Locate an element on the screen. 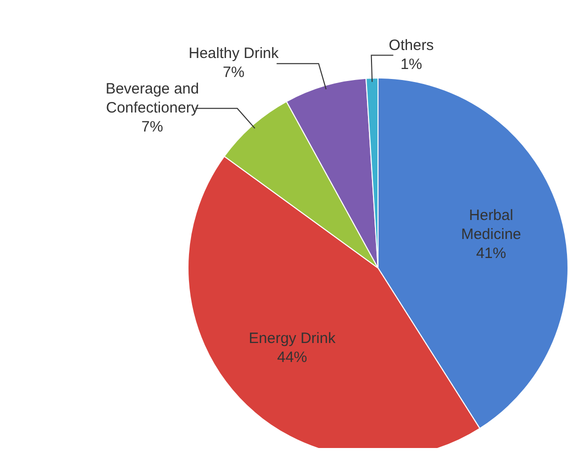  slice-label: Healthy Drink is located at coordinates (234, 53).